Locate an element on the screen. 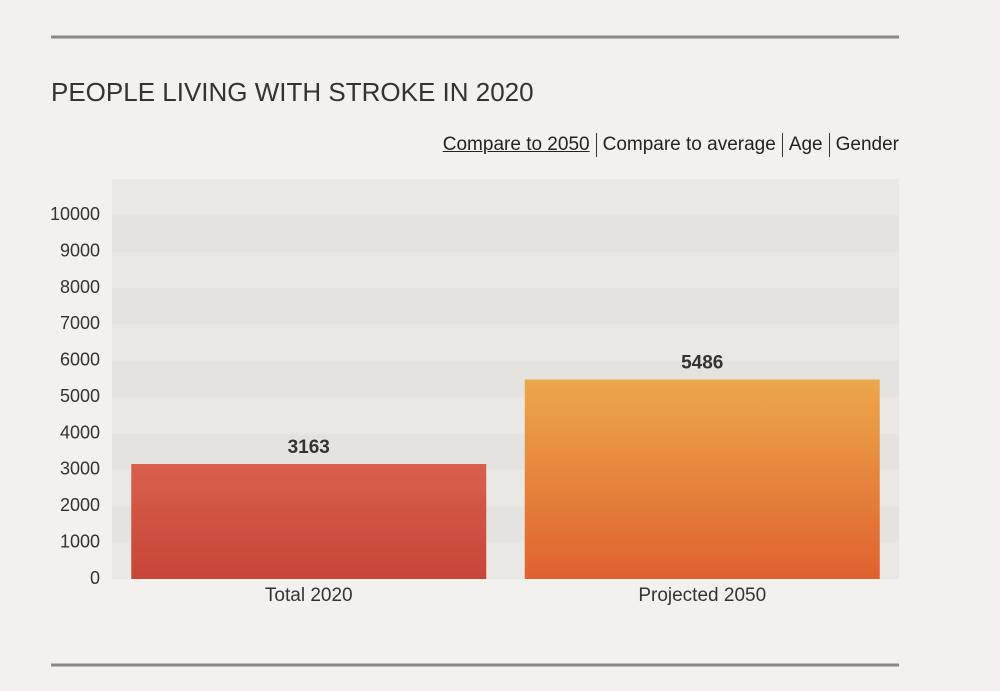 Image resolution: width=1000 pixels, height=691 pixels. control-link: Age is located at coordinates (805, 145).